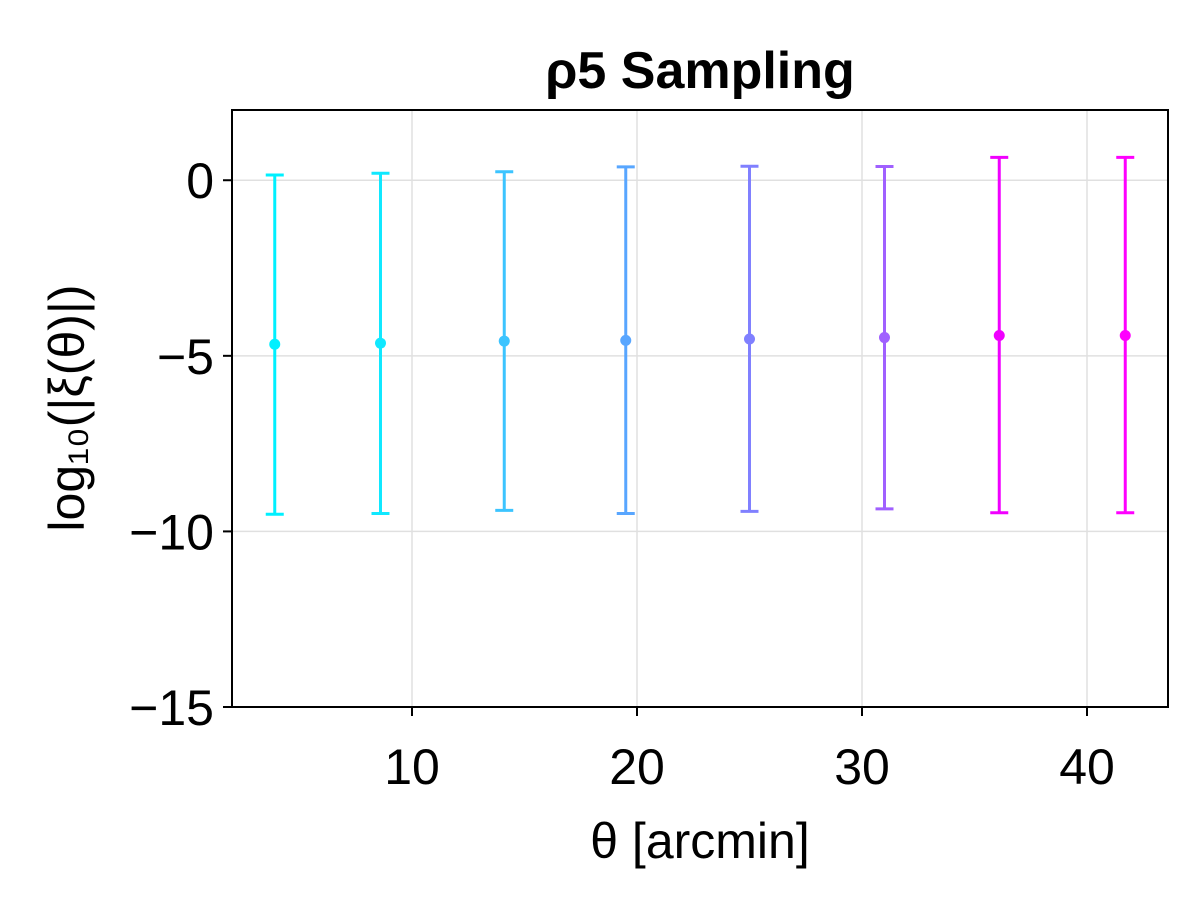 This screenshot has height=900, width=1200. I want to click on x-tick-label: 20, so click(637, 767).